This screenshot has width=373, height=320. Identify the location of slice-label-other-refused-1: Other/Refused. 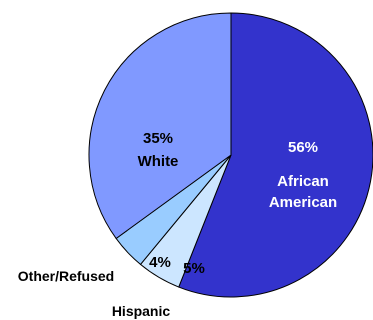
(66, 276).